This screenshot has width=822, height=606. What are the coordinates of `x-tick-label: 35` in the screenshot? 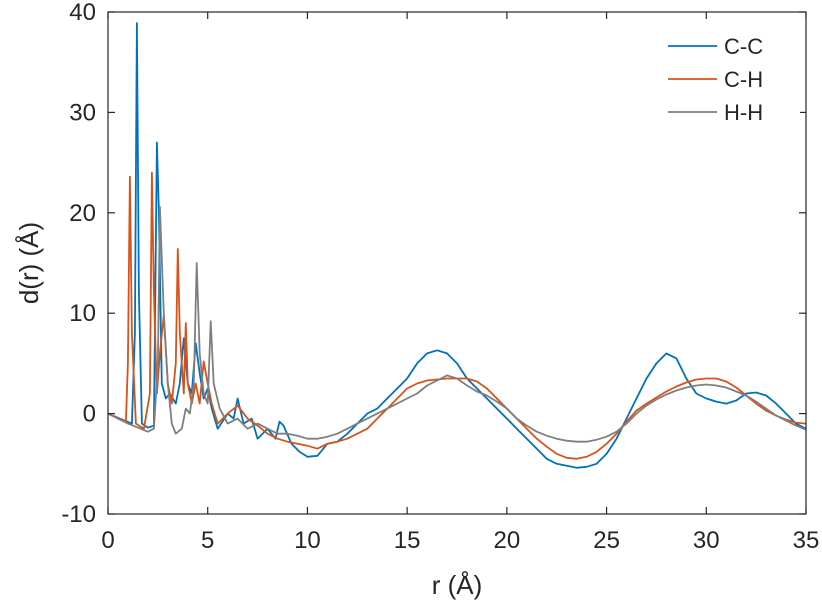 It's located at (806, 540).